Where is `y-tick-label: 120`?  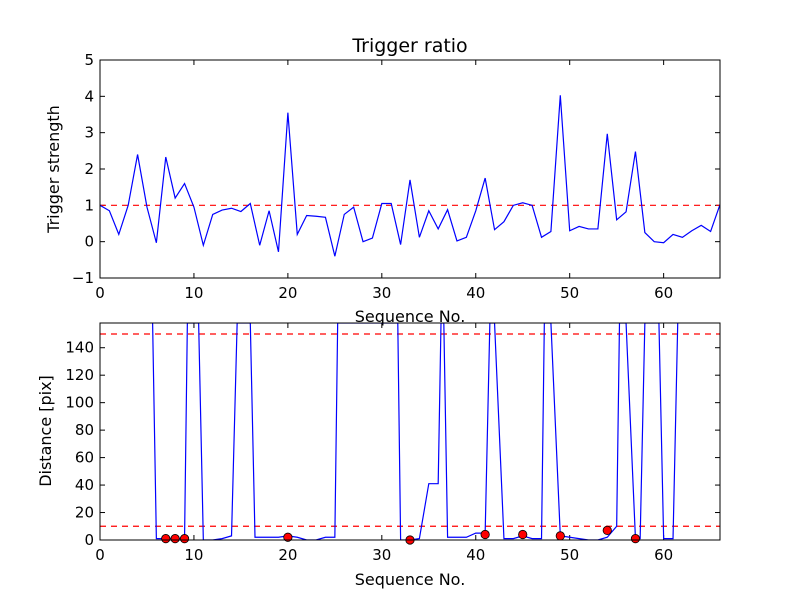
y-tick-label: 120 is located at coordinates (79, 375).